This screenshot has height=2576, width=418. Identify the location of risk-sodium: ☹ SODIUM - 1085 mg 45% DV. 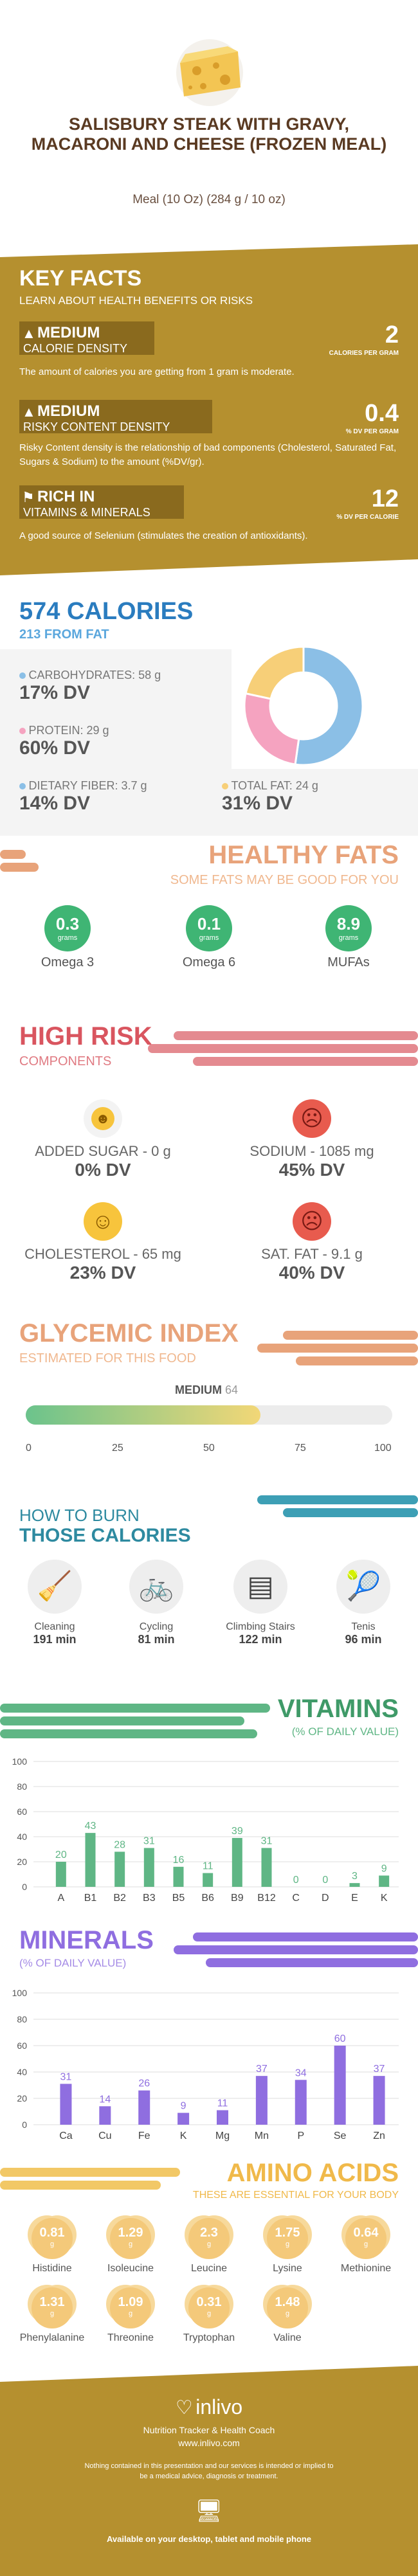
(312, 1139).